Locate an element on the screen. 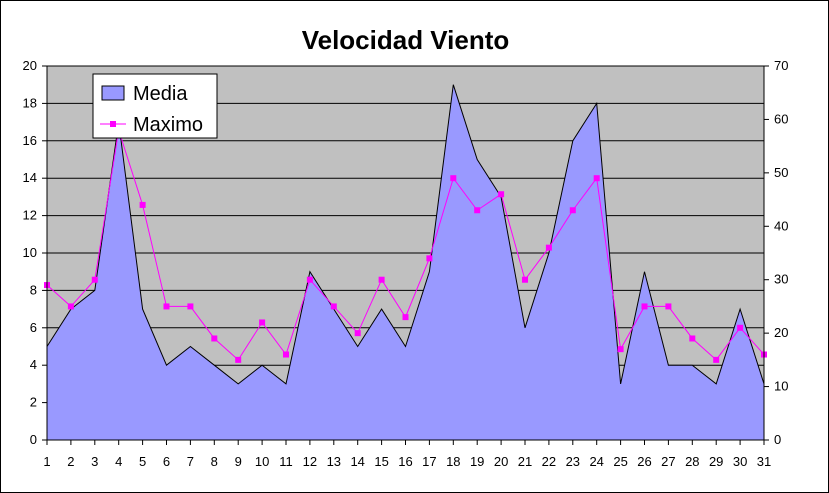  right-tick-label: 30 is located at coordinates (781, 279).